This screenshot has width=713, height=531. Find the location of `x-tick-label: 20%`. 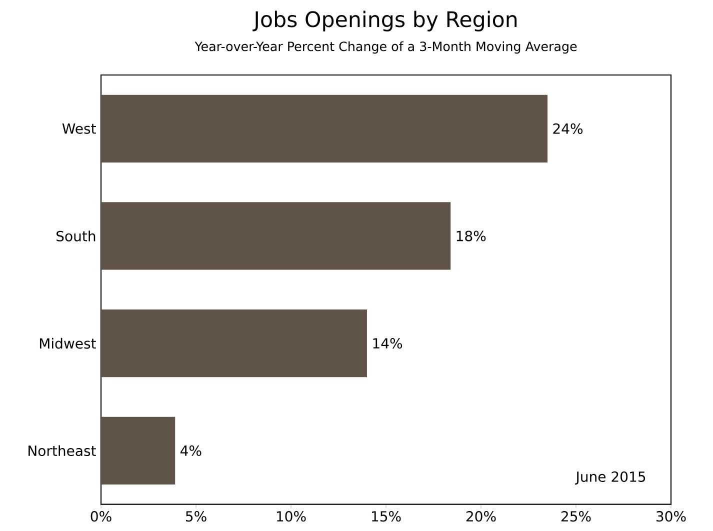

x-tick-label: 20% is located at coordinates (481, 516).